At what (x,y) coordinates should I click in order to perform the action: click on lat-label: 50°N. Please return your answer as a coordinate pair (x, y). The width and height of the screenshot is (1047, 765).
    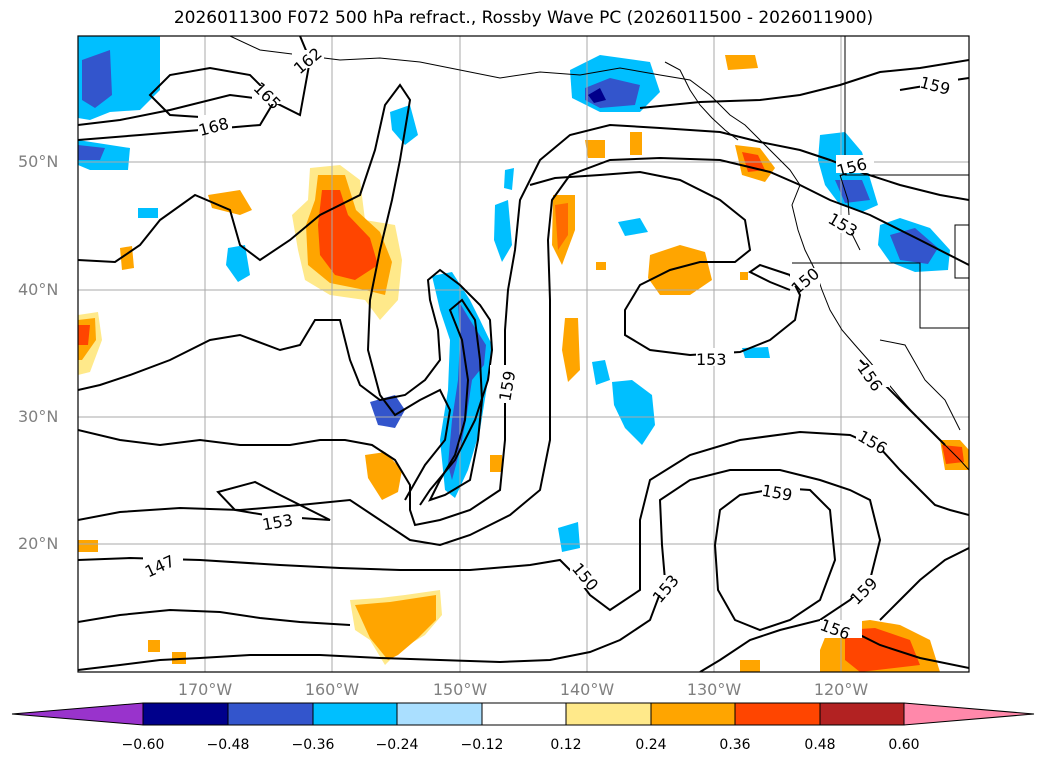
    Looking at the image, I should click on (38, 161).